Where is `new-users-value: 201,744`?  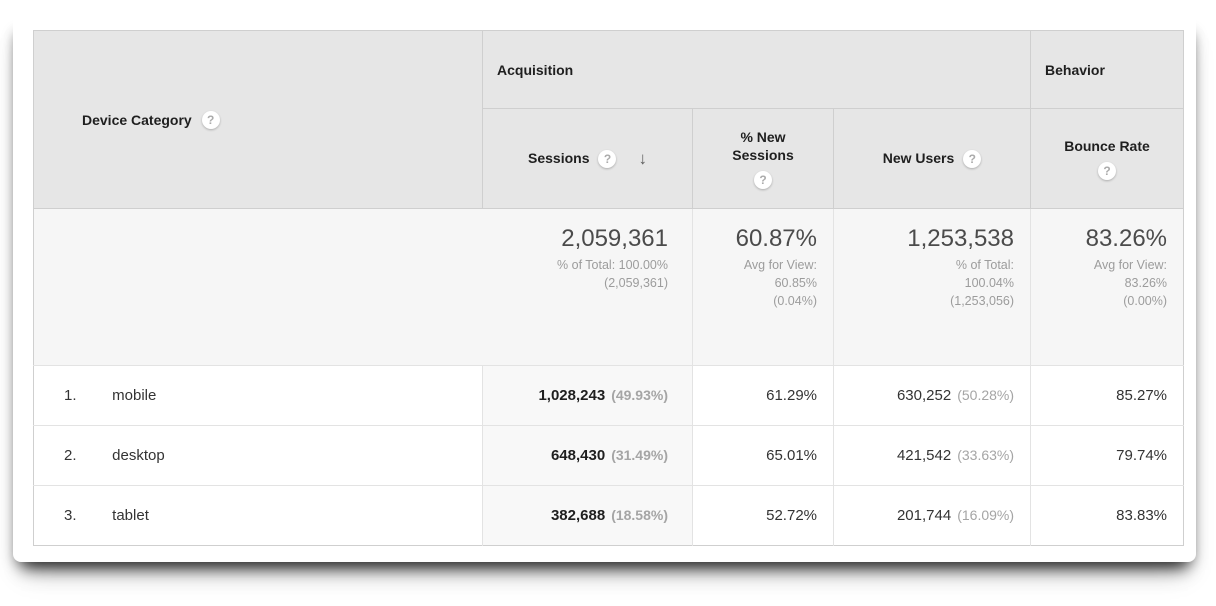
new-users-value: 201,744 is located at coordinates (924, 515).